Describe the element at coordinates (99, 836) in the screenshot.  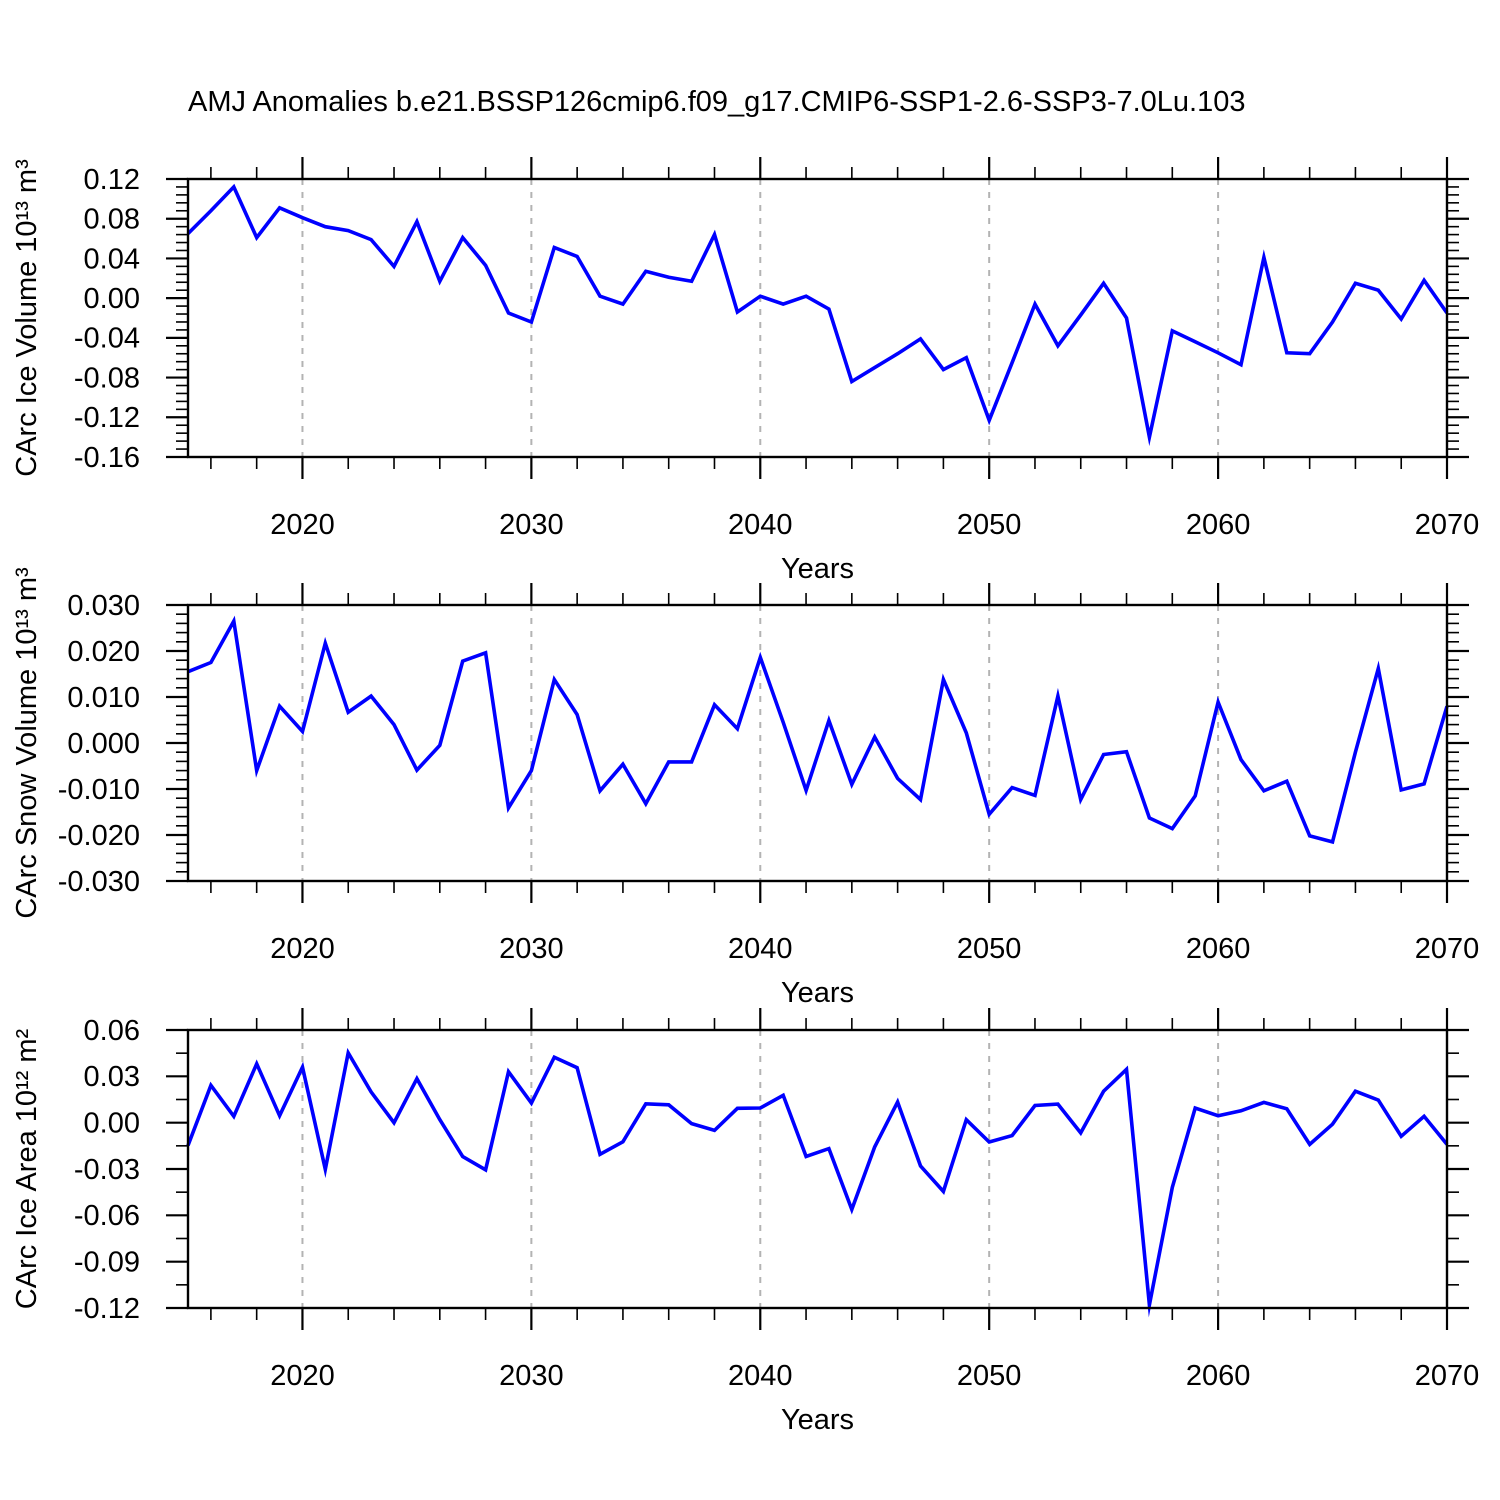
I see `y-tick-label: -0.020` at that location.